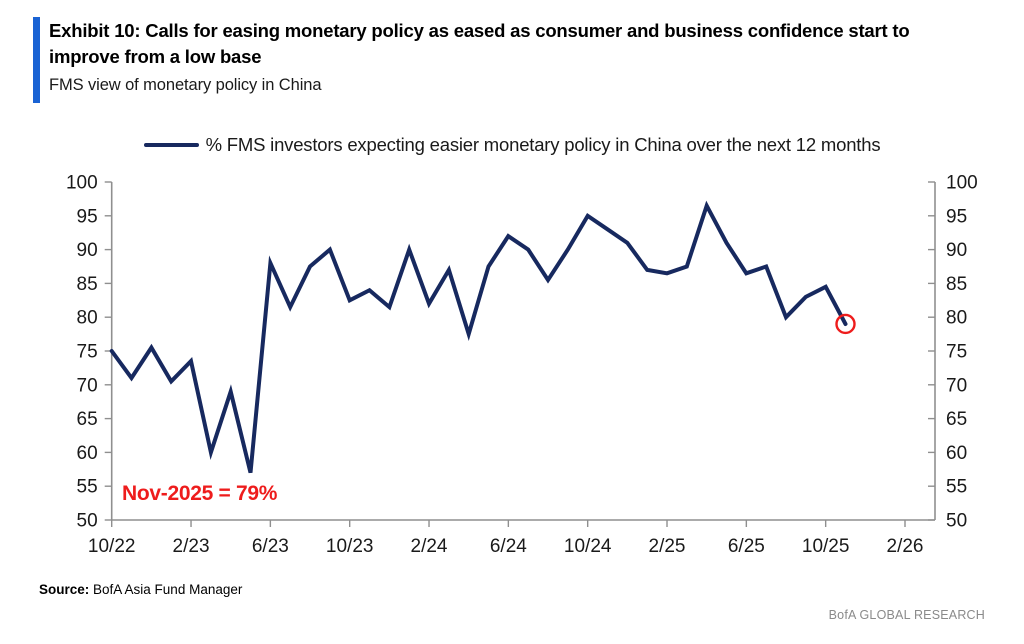 Image resolution: width=1024 pixels, height=644 pixels. I want to click on y-tick-label-left: 85, so click(87, 284).